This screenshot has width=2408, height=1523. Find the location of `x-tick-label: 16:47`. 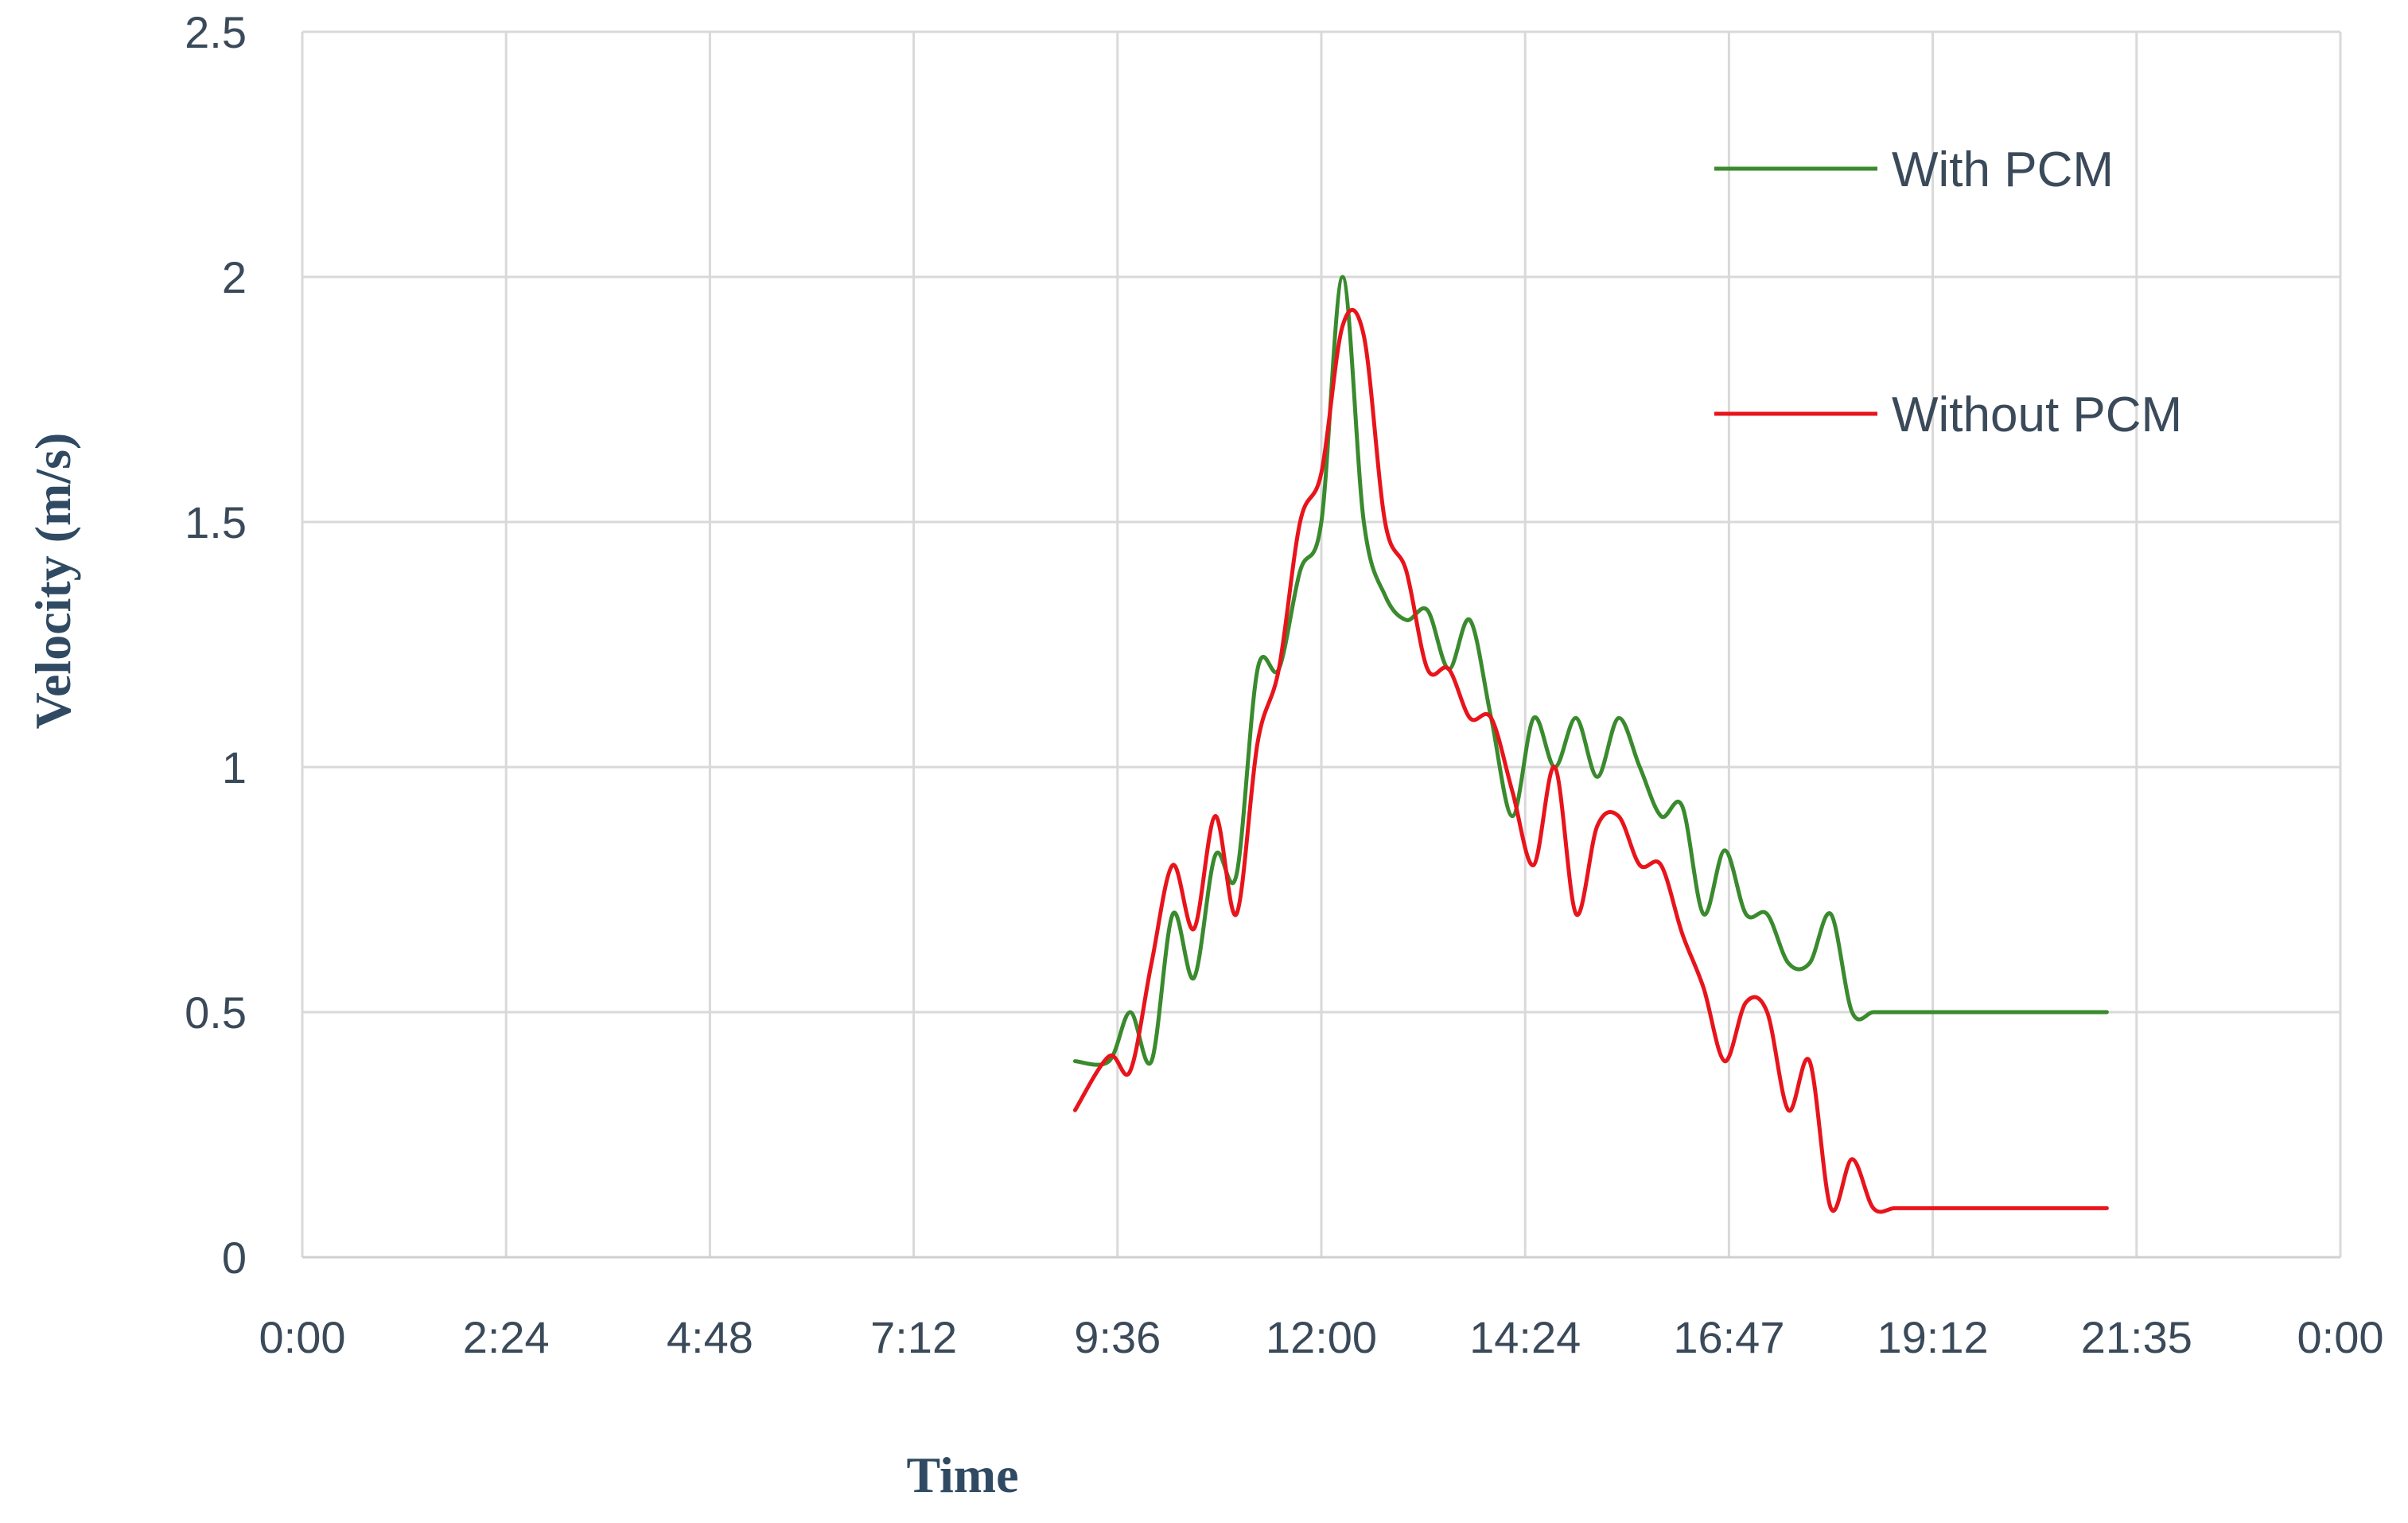

x-tick-label: 16:47 is located at coordinates (1728, 1337).